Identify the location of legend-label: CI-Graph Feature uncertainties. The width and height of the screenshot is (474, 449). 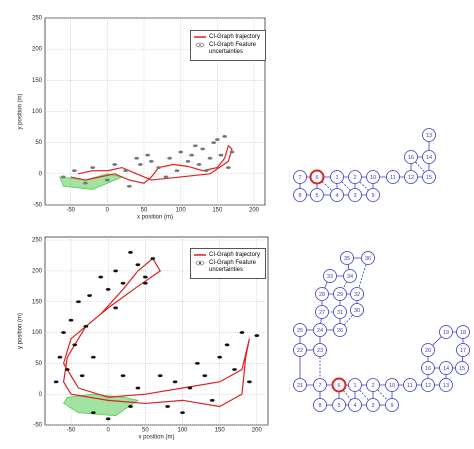
(233, 49).